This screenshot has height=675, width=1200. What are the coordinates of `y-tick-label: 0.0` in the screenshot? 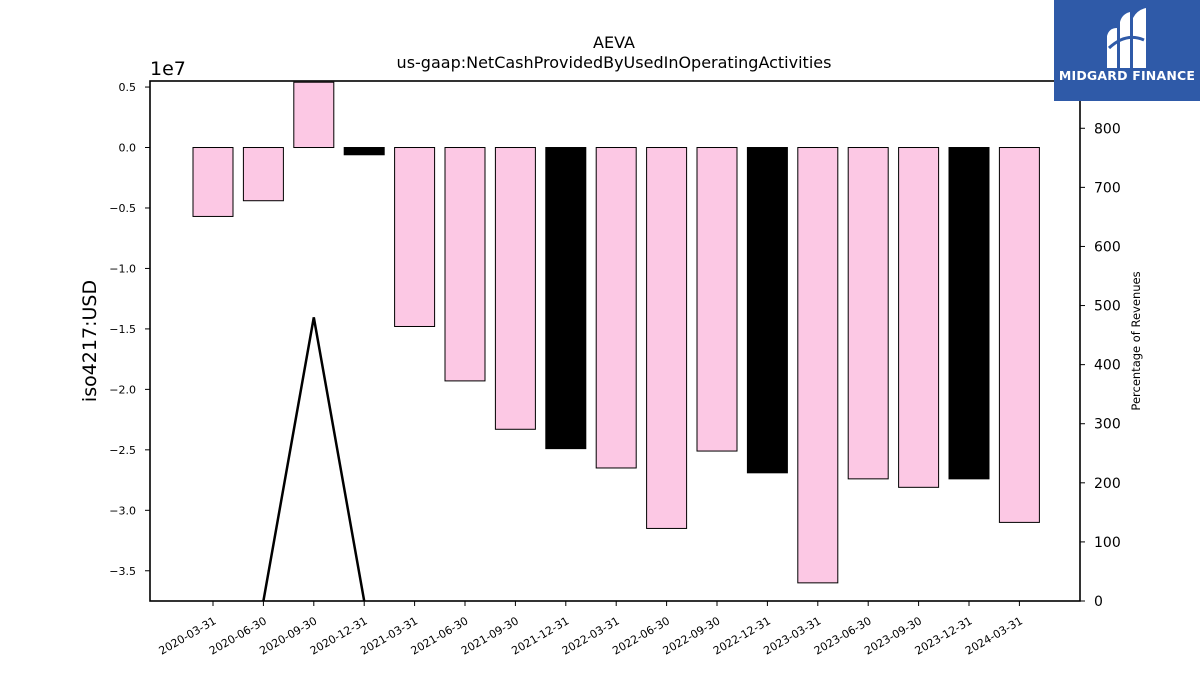 It's located at (128, 148).